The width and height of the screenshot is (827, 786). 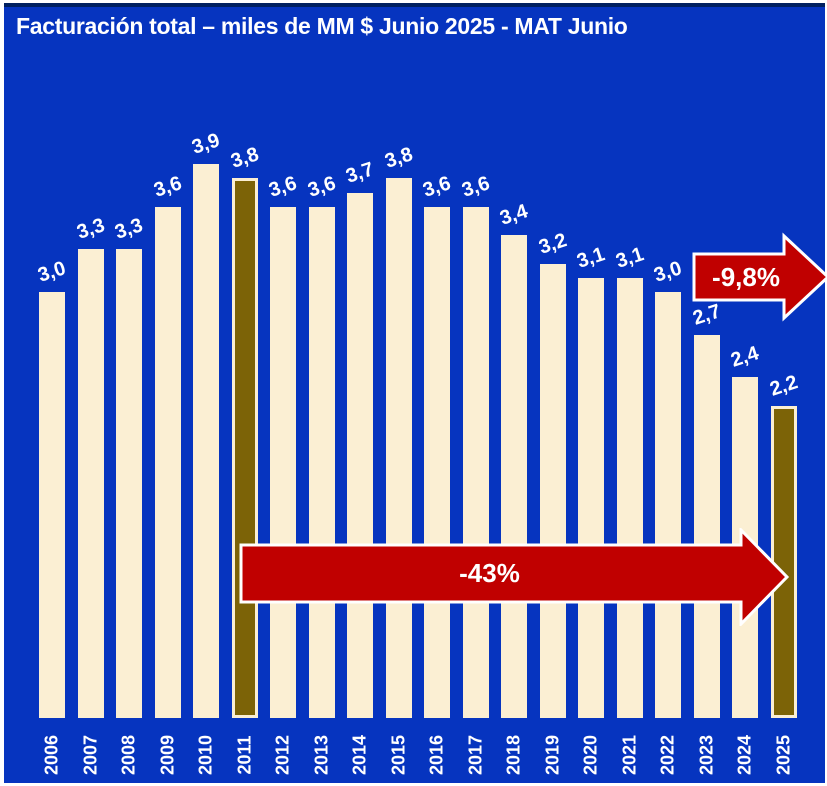 I want to click on x-tick-2021: 2021, so click(x=630, y=755).